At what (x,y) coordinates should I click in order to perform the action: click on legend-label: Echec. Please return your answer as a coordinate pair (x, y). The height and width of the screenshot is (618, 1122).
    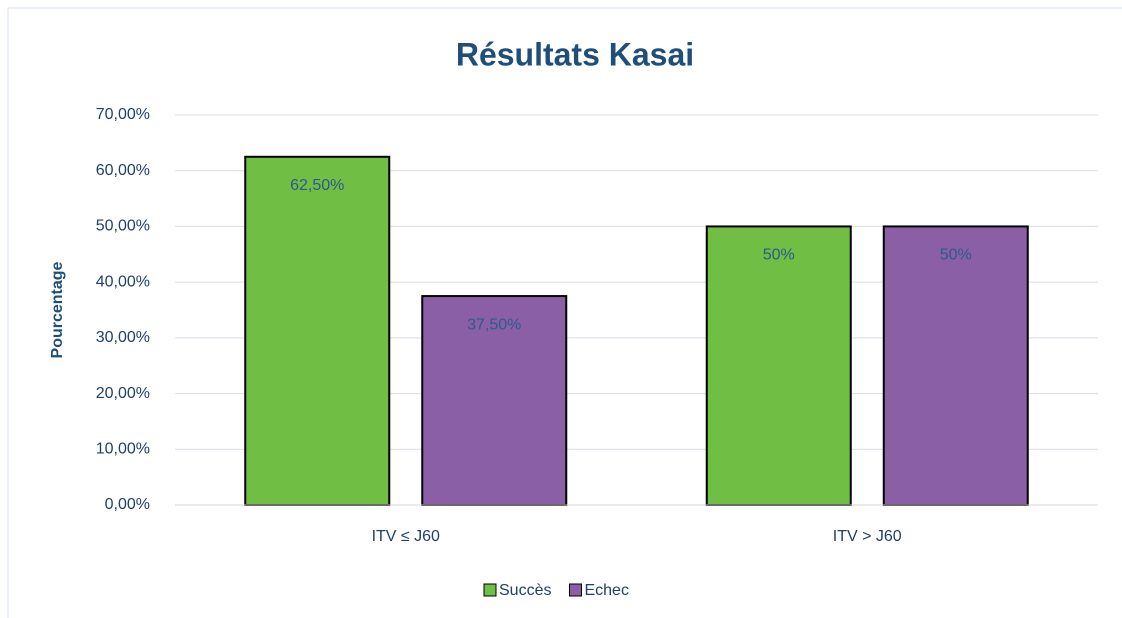
    Looking at the image, I should click on (606, 590).